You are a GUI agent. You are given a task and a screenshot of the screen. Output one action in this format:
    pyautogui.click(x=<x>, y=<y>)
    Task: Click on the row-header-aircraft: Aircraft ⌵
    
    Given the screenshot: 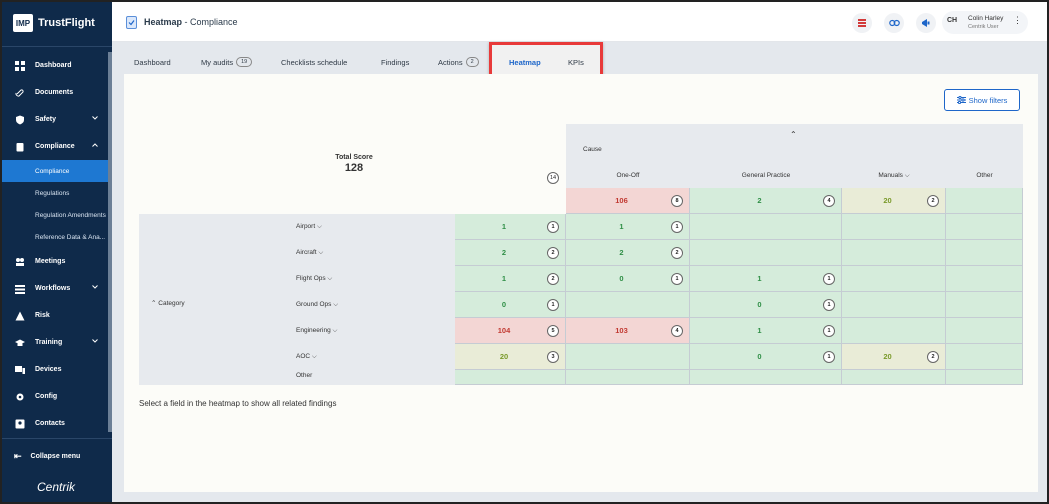 What is the action you would take?
    pyautogui.click(x=309, y=253)
    